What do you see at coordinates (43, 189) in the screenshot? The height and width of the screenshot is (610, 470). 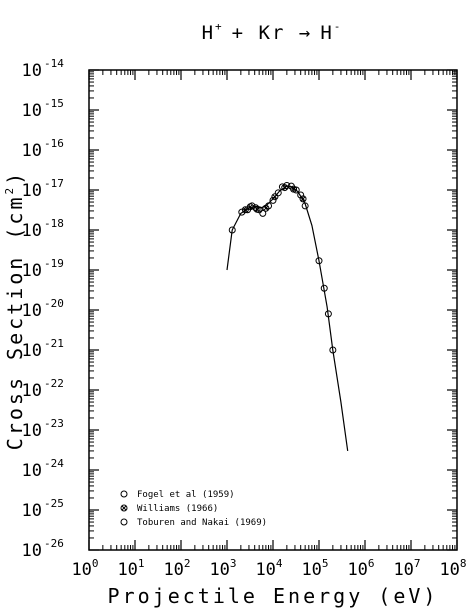 I see `y-tick-label: 10 -17` at bounding box center [43, 189].